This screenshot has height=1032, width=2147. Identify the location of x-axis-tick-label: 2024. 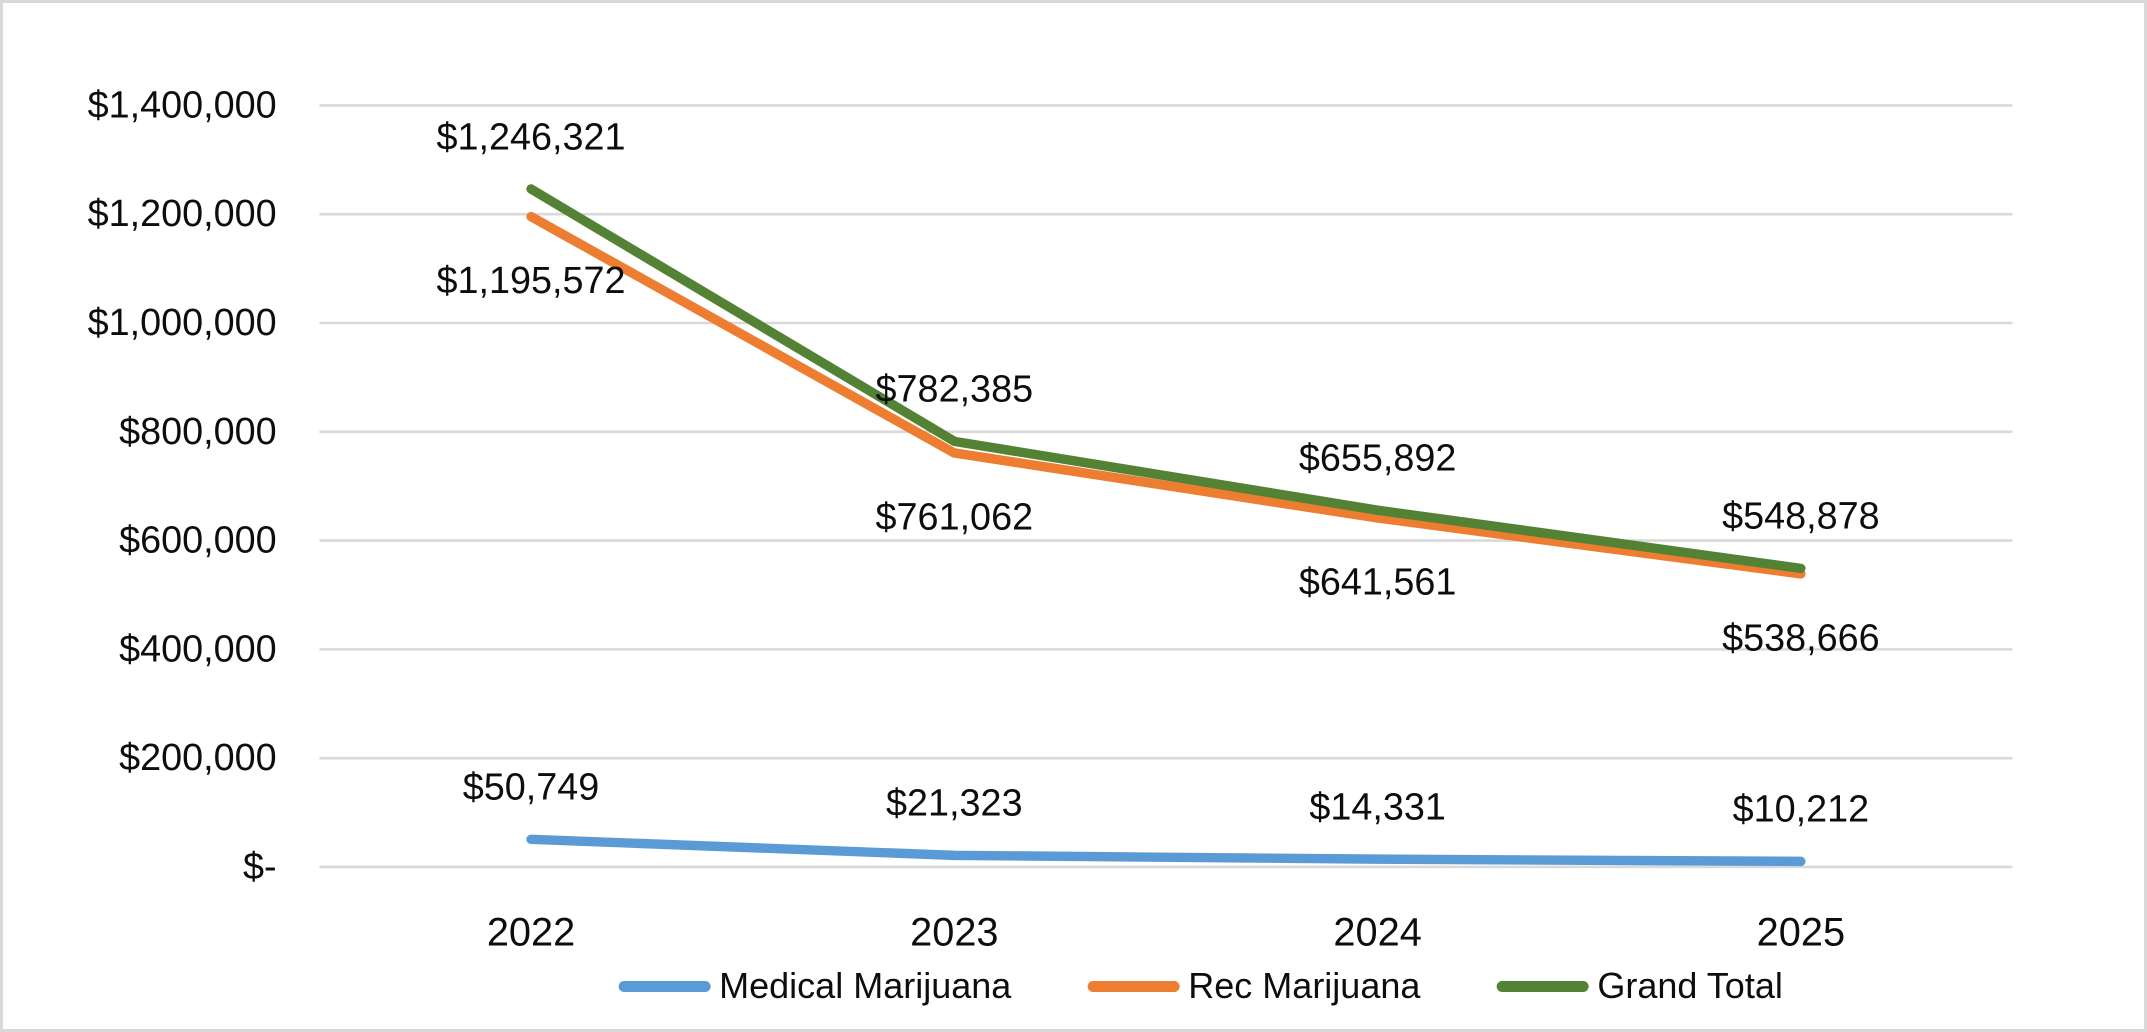
(1377, 933).